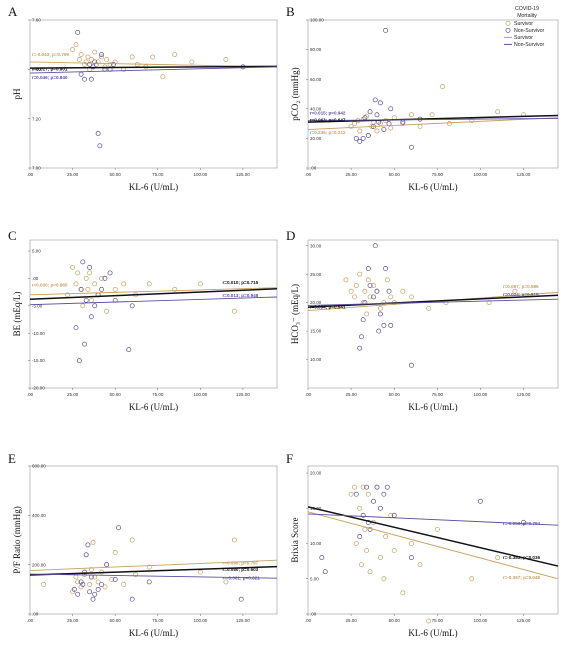  I want to click on panel-label: C, so click(12, 235).